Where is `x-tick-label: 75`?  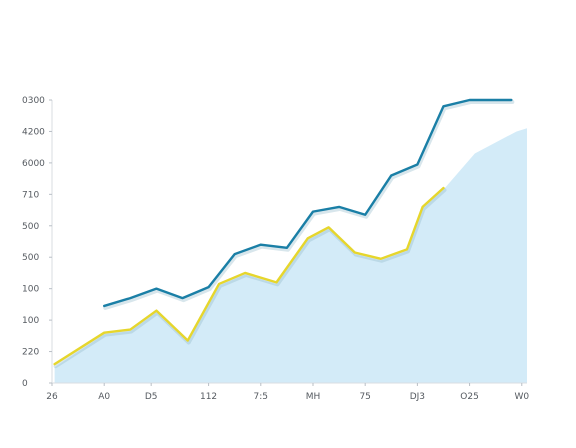
x-tick-label: 75 is located at coordinates (364, 397).